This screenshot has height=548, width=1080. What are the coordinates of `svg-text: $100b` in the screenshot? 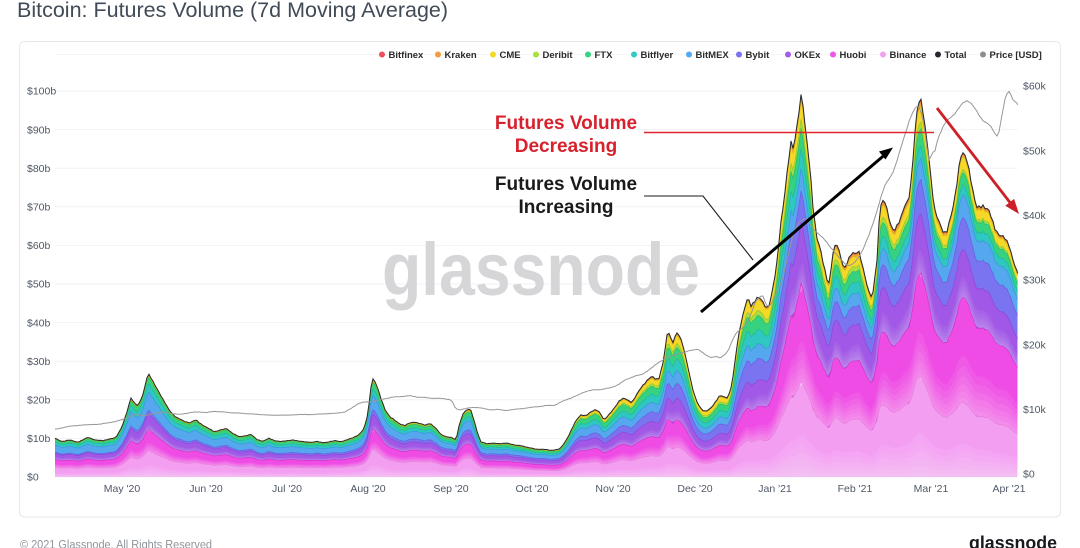 It's located at (41, 92).